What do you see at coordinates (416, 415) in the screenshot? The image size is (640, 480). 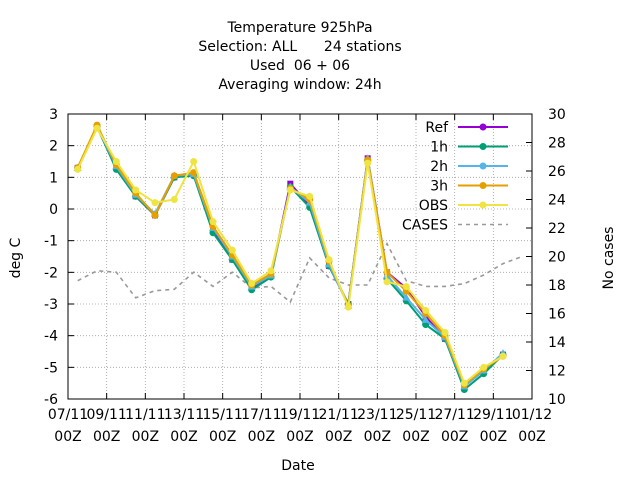 I see `x-tick-label: 25/11` at bounding box center [416, 415].